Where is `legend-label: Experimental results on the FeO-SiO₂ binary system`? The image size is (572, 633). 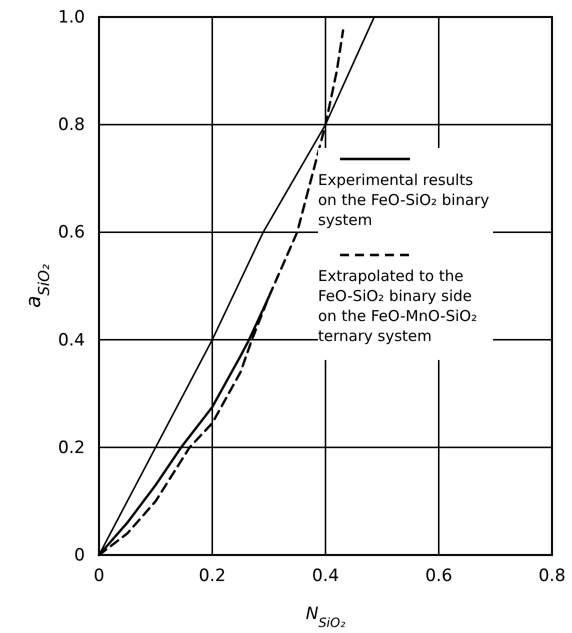 legend-label: Experimental results on the FeO-SiO₂ binary system is located at coordinates (404, 200).